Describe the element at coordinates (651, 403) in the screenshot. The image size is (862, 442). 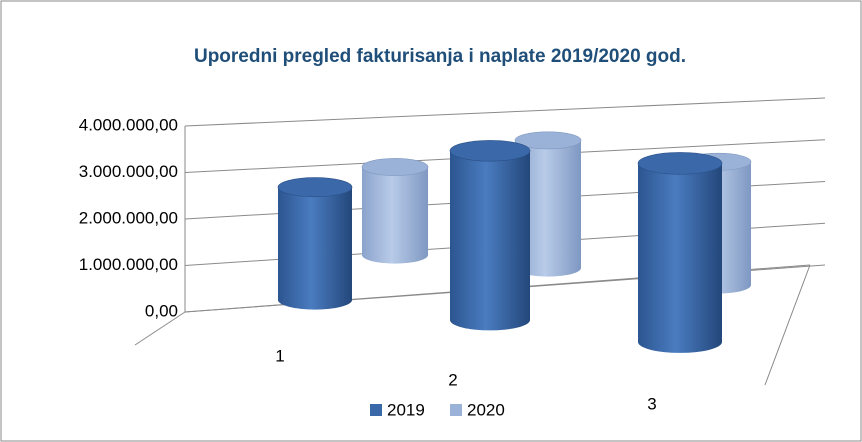
I see `x-tick-label: 3` at that location.